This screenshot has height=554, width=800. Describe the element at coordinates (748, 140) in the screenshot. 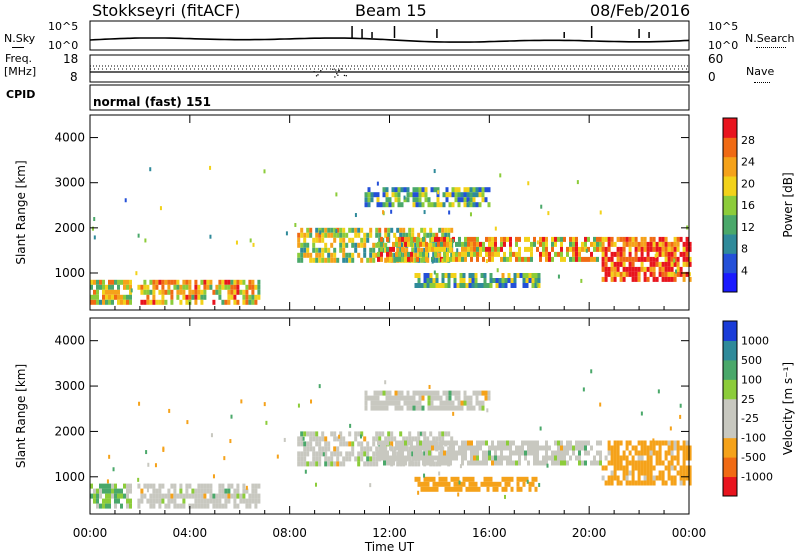

I see `colorbar-tick-label: 28` at that location.